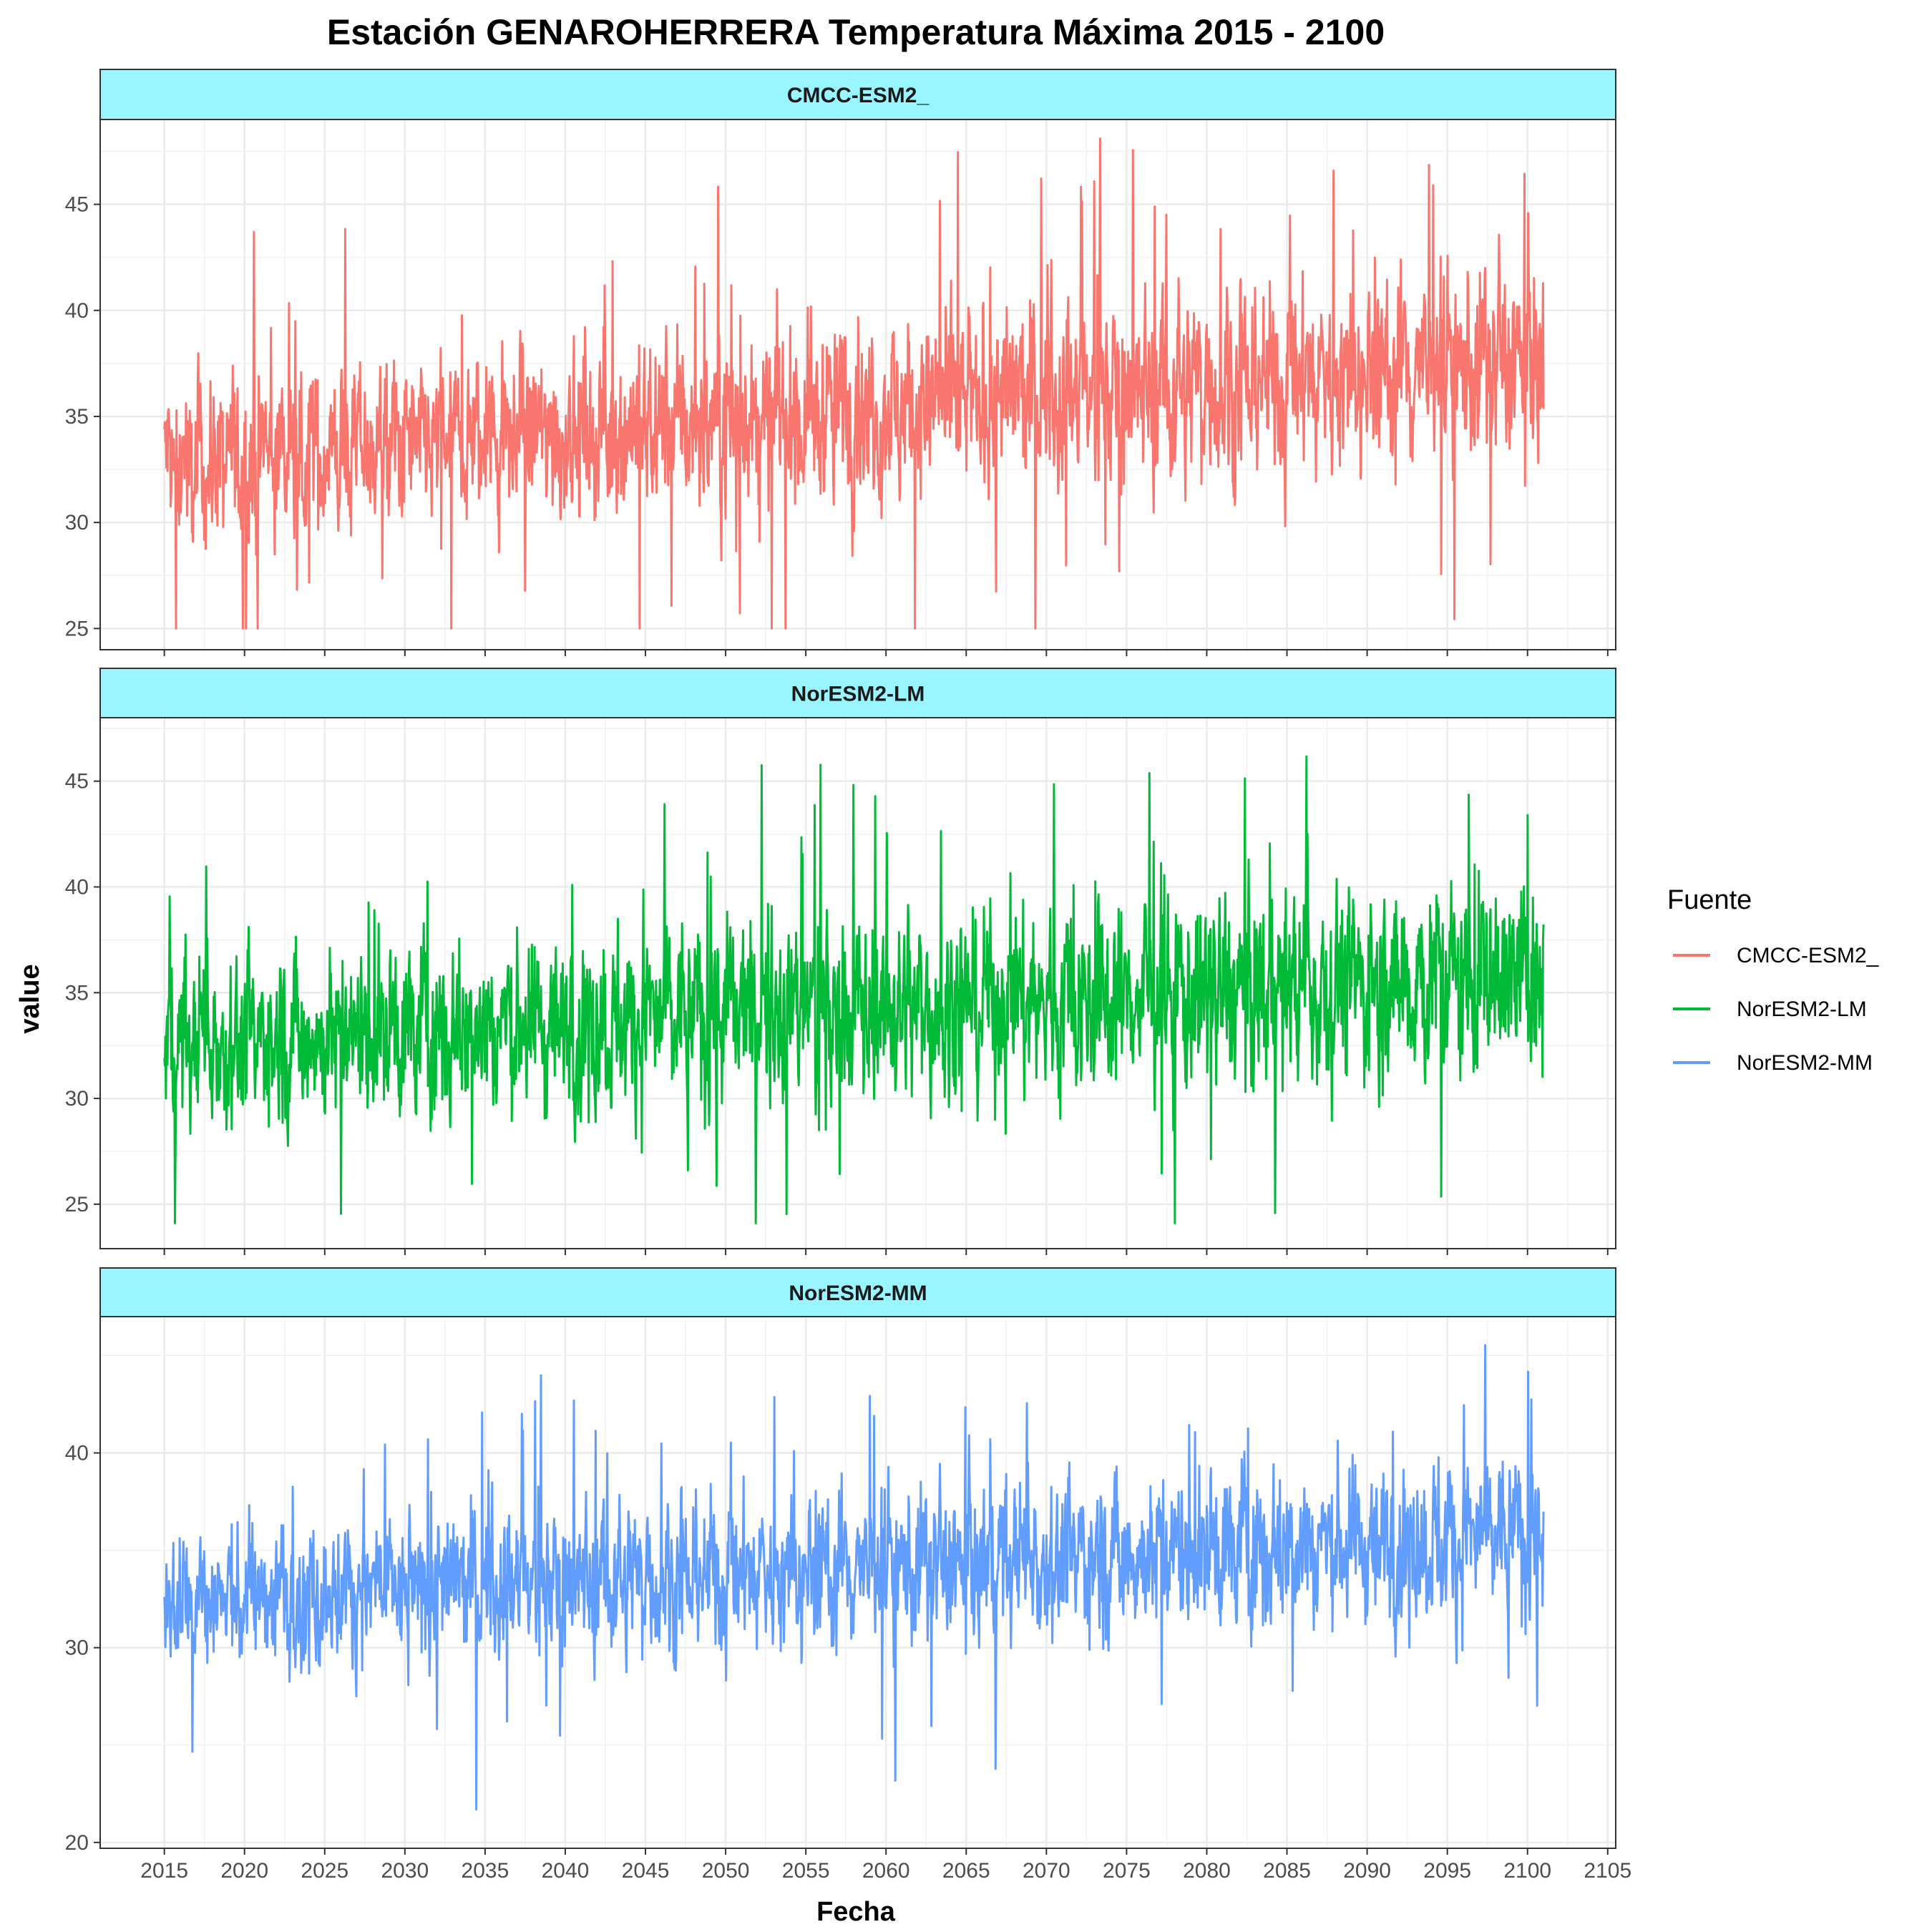  I want to click on x-tick-label: 2070, so click(1046, 1871).